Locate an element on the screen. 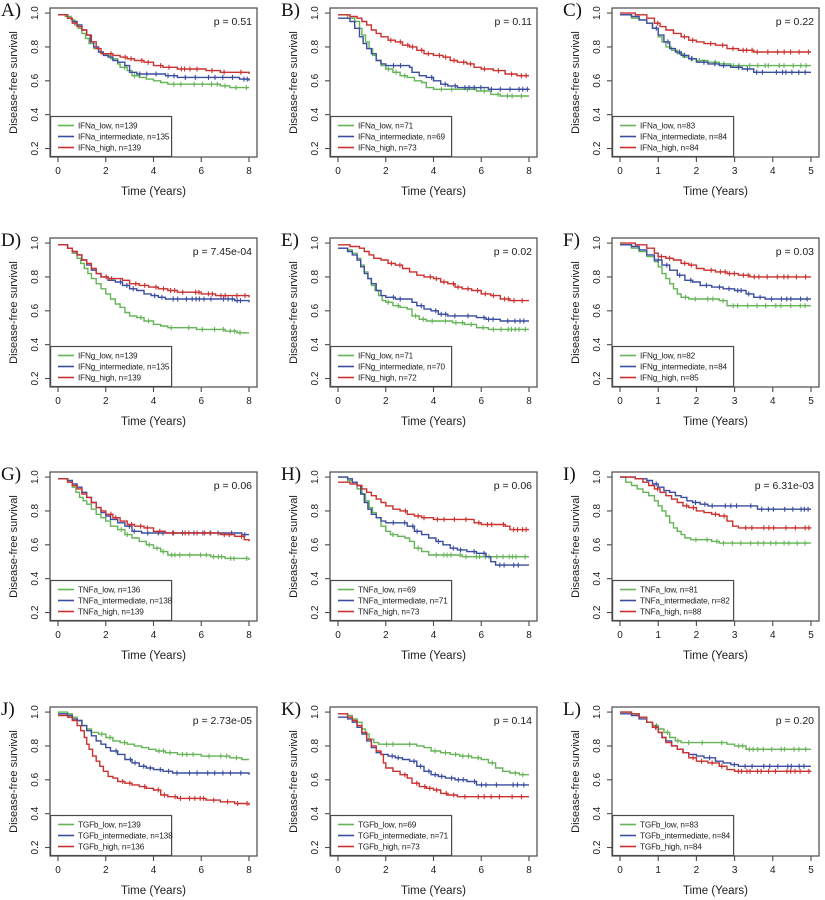 This screenshot has height=900, width=825. legend-label-high: IFNa_high, n=84 is located at coordinates (669, 147).